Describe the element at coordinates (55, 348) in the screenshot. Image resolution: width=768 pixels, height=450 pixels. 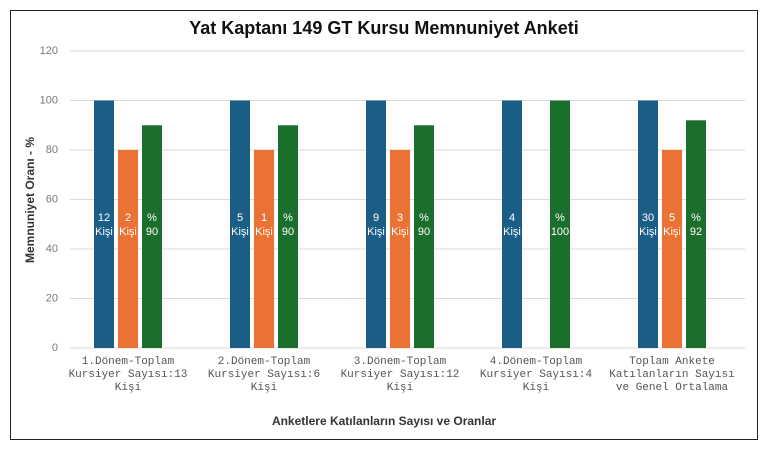
I see `y-tick-label: 0` at that location.